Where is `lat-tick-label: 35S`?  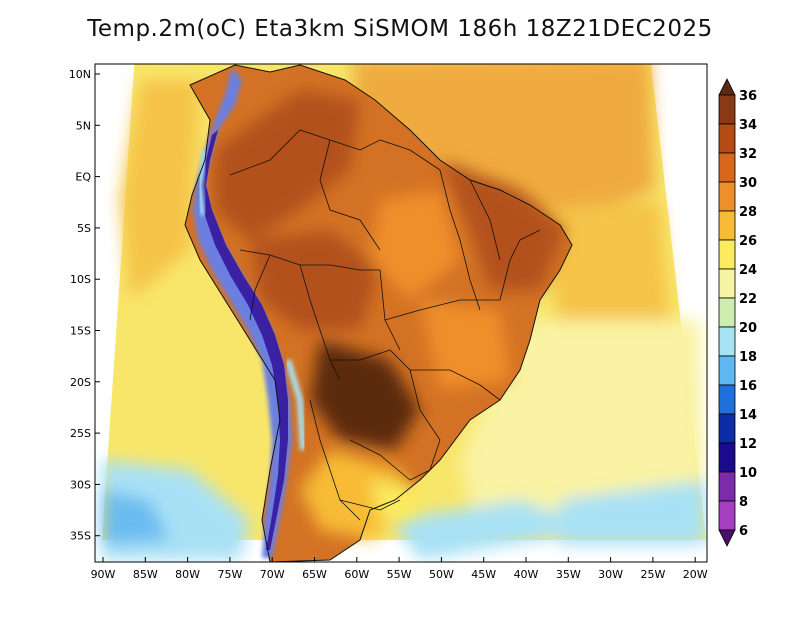 lat-tick-label: 35S is located at coordinates (80, 536).